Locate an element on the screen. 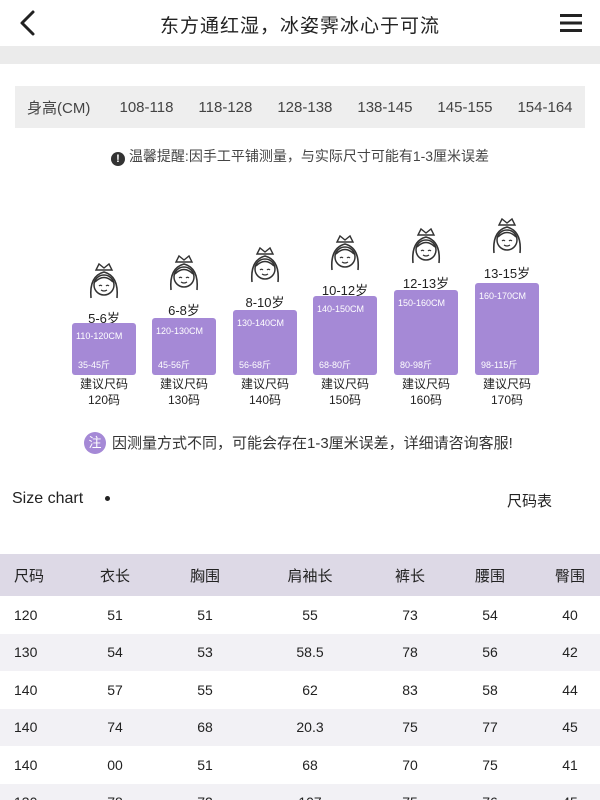  table-header-cell: 衣长 is located at coordinates (114, 576).